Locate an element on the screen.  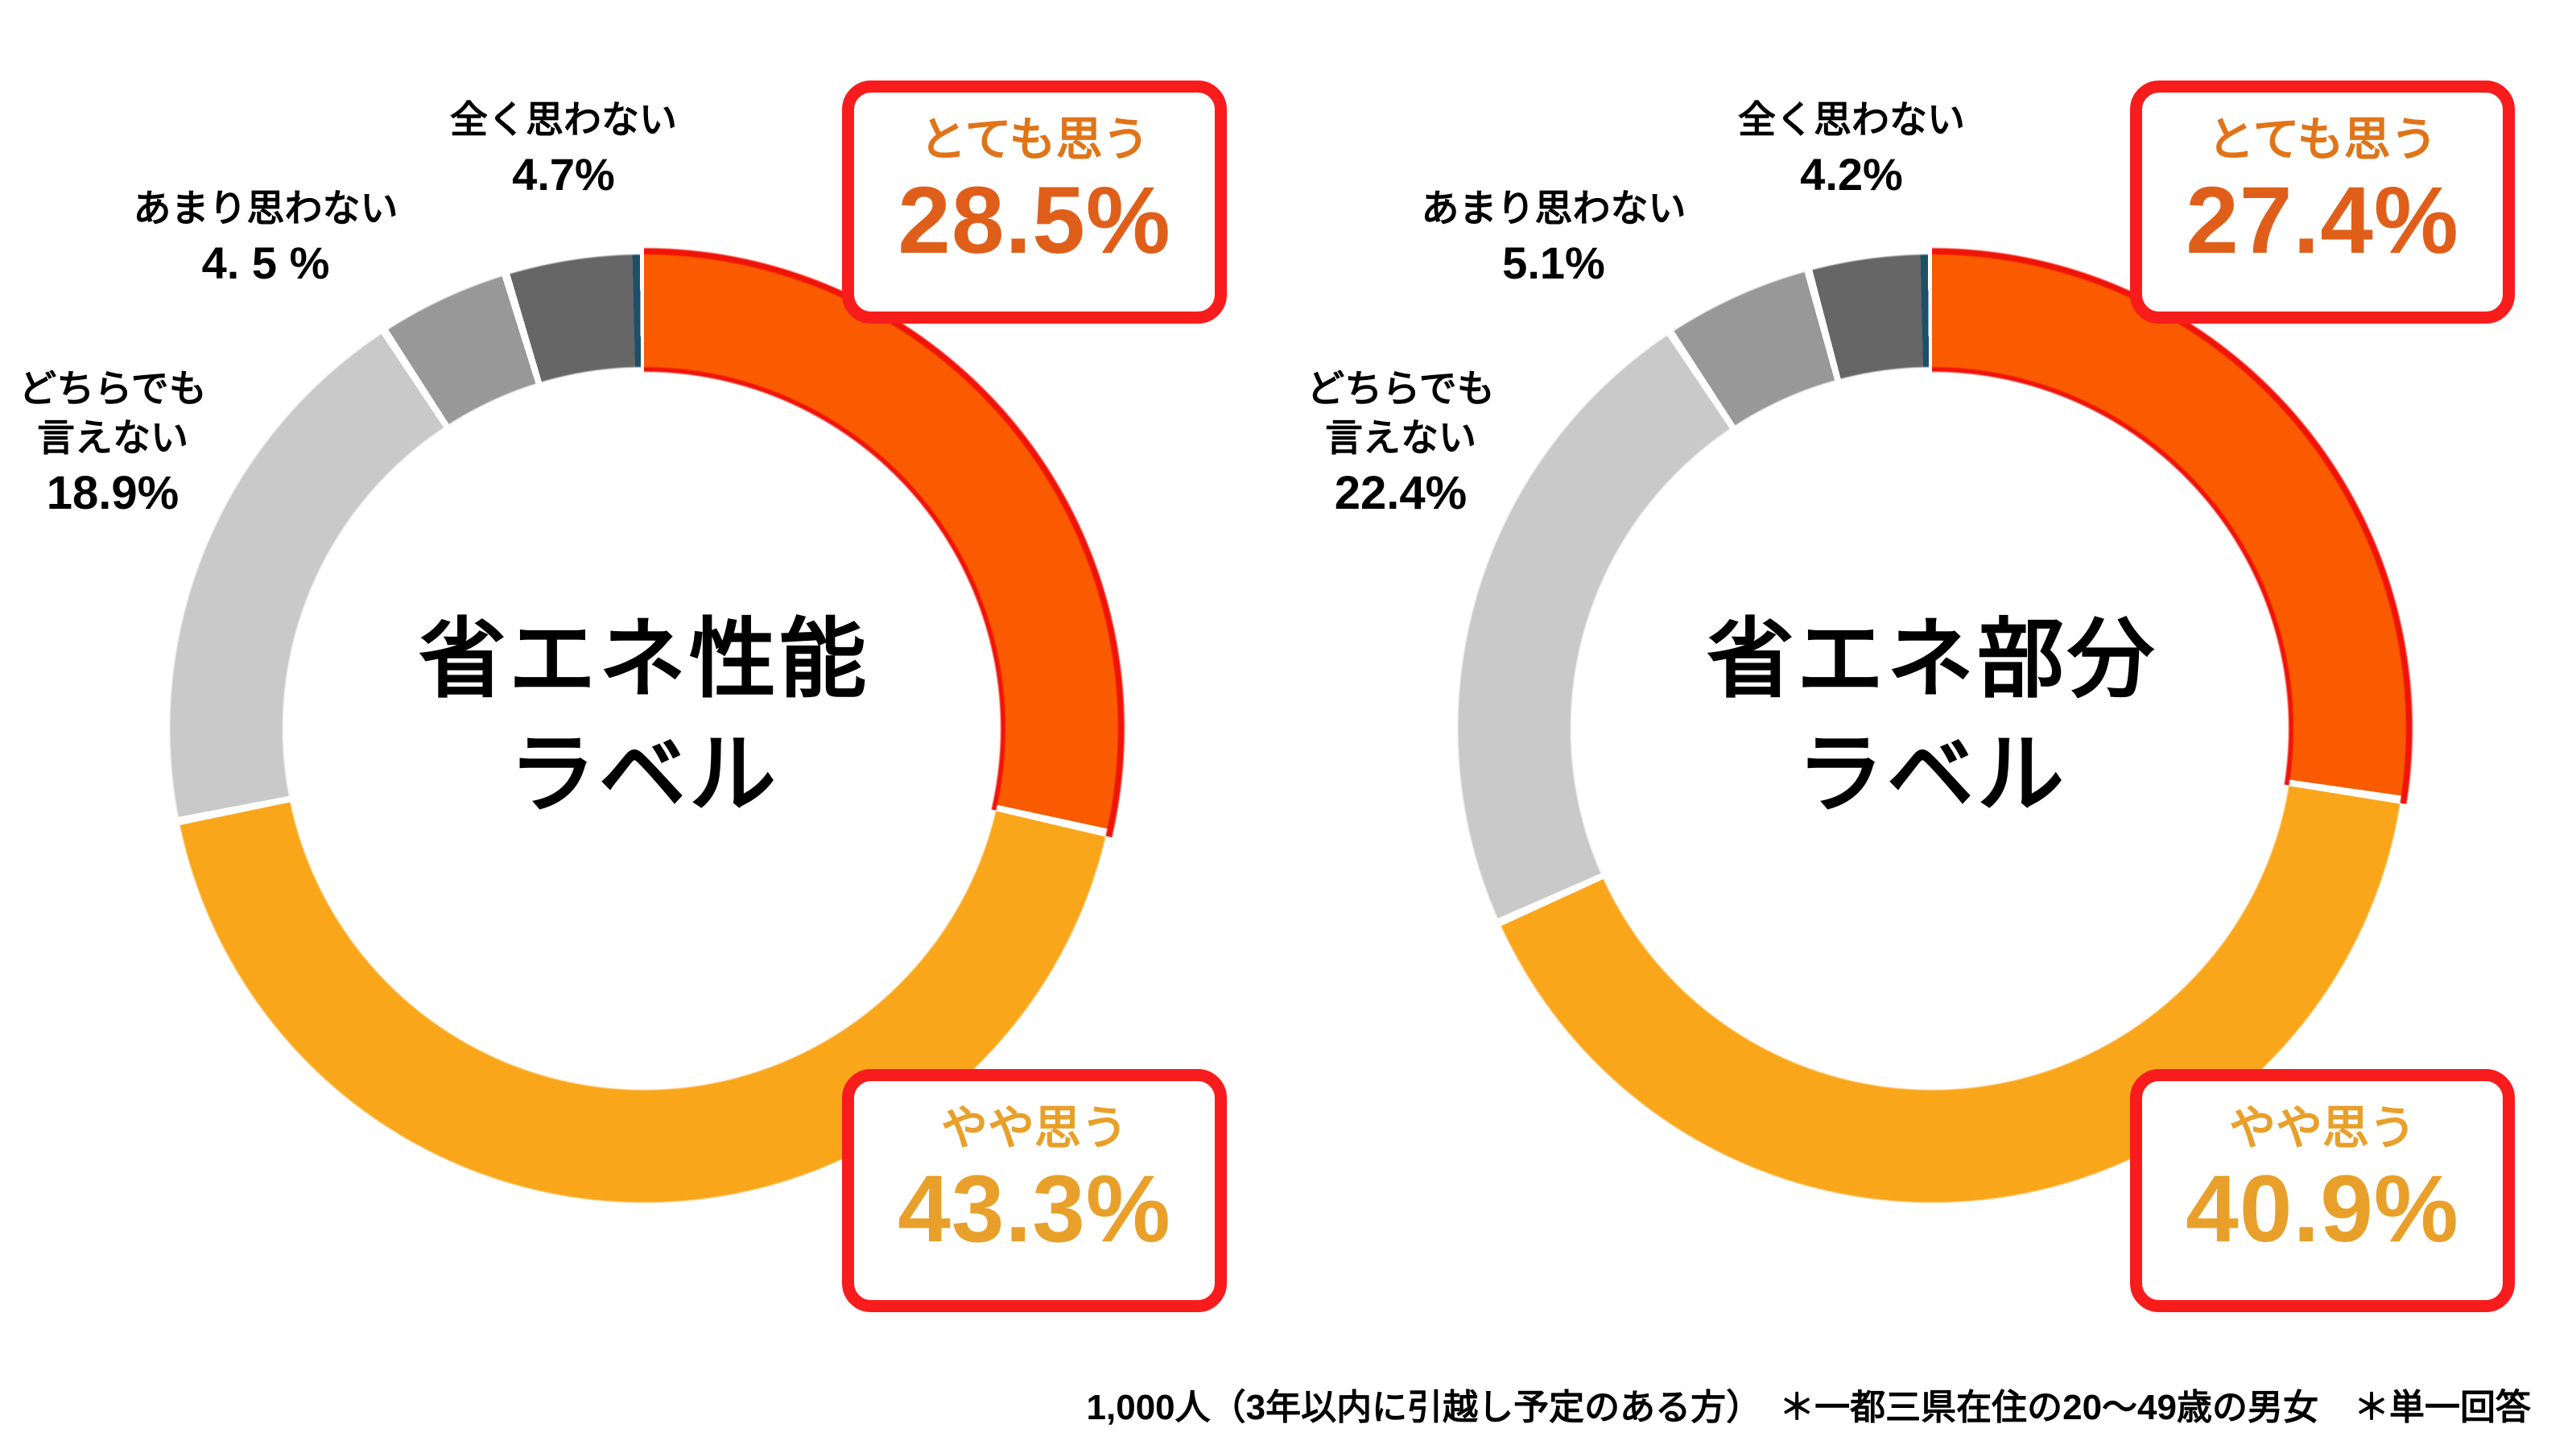
donut-center-title: 省エネ性能 ラベル is located at coordinates (644, 717).